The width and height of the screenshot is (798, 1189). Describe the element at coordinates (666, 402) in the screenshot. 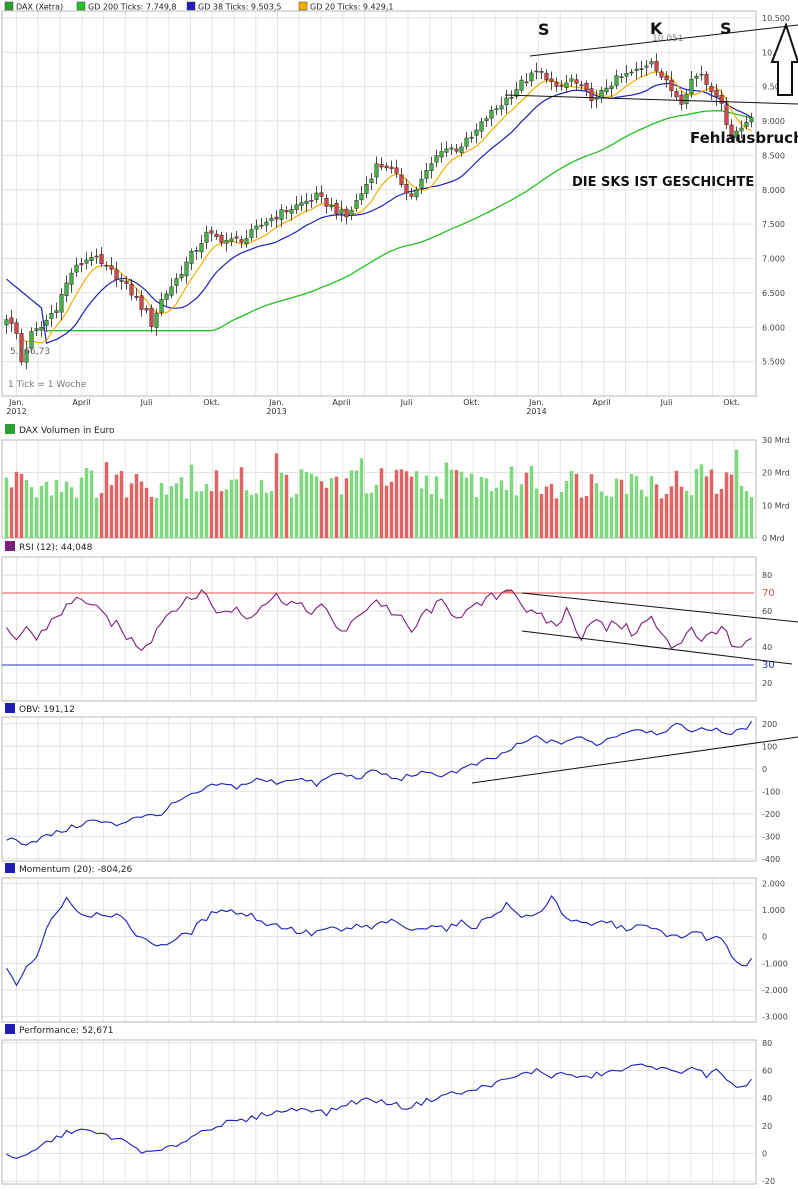

I see `x-tick-label: Juli` at that location.